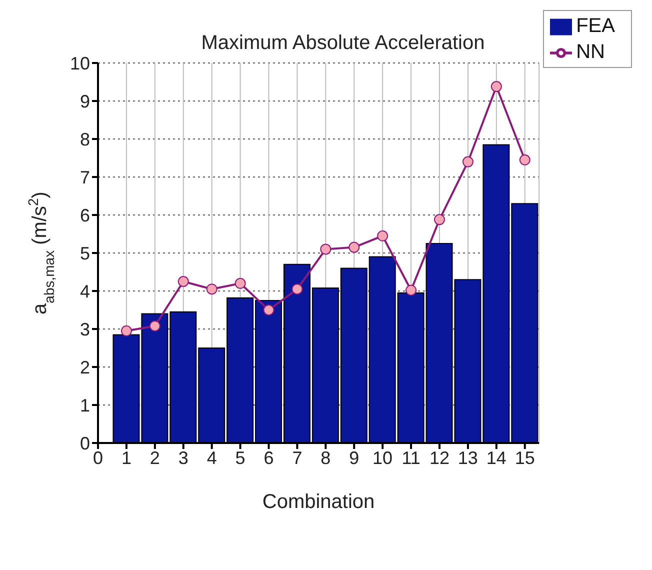 This screenshot has height=570, width=652. Describe the element at coordinates (318, 502) in the screenshot. I see `x-axis-title: Combination` at that location.